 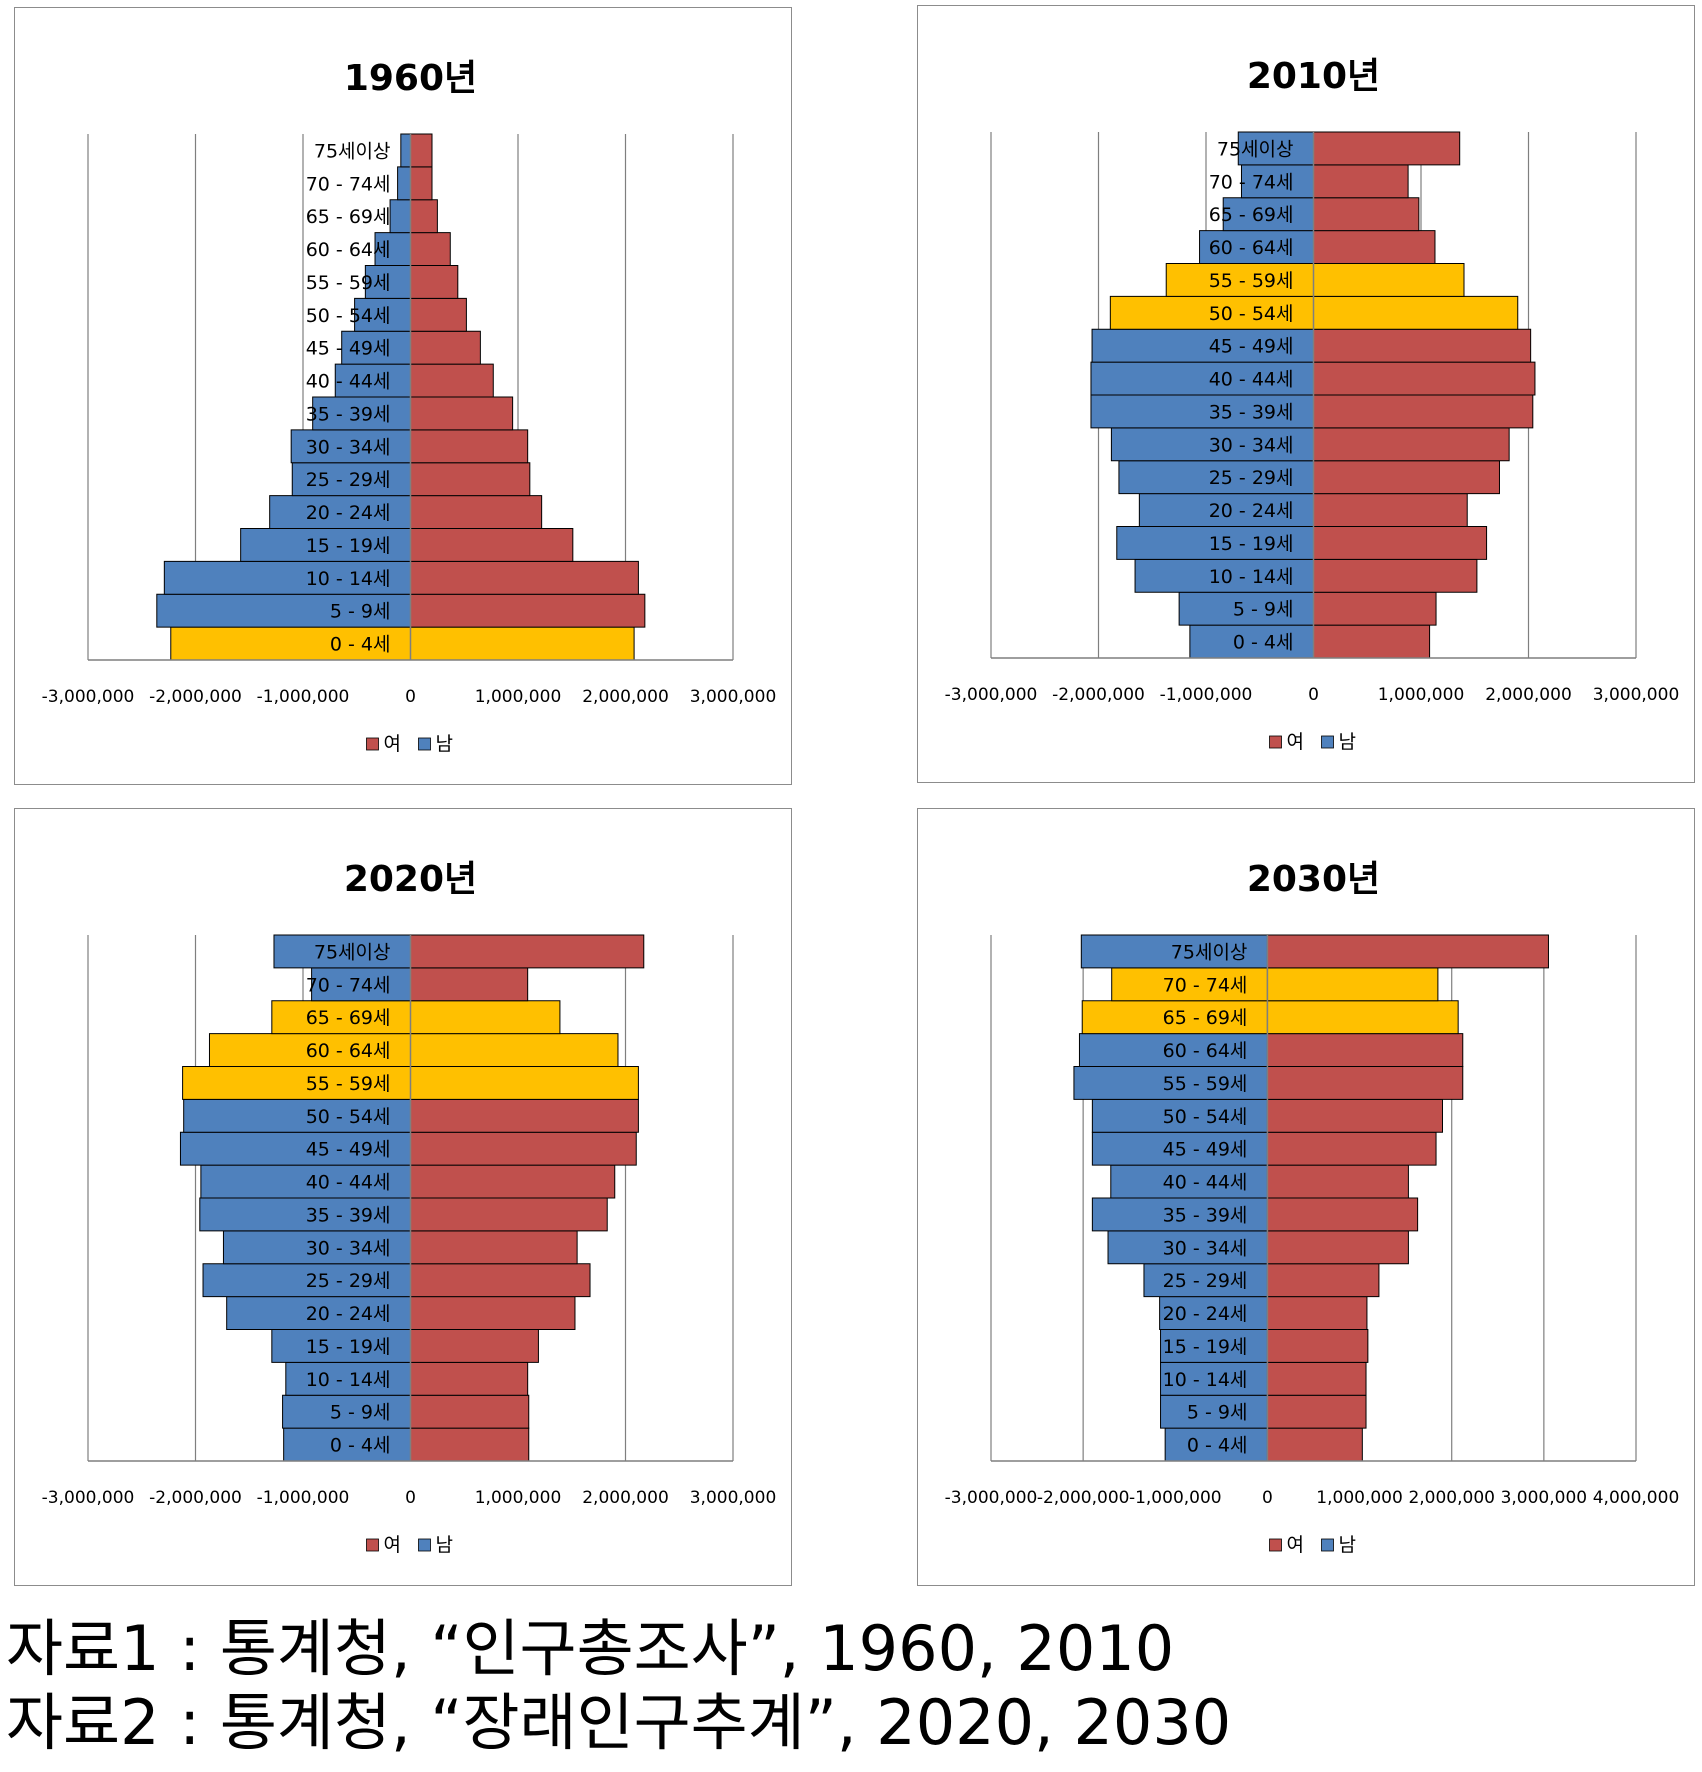 I want to click on chart-title: 2030년, so click(x=1313, y=879).